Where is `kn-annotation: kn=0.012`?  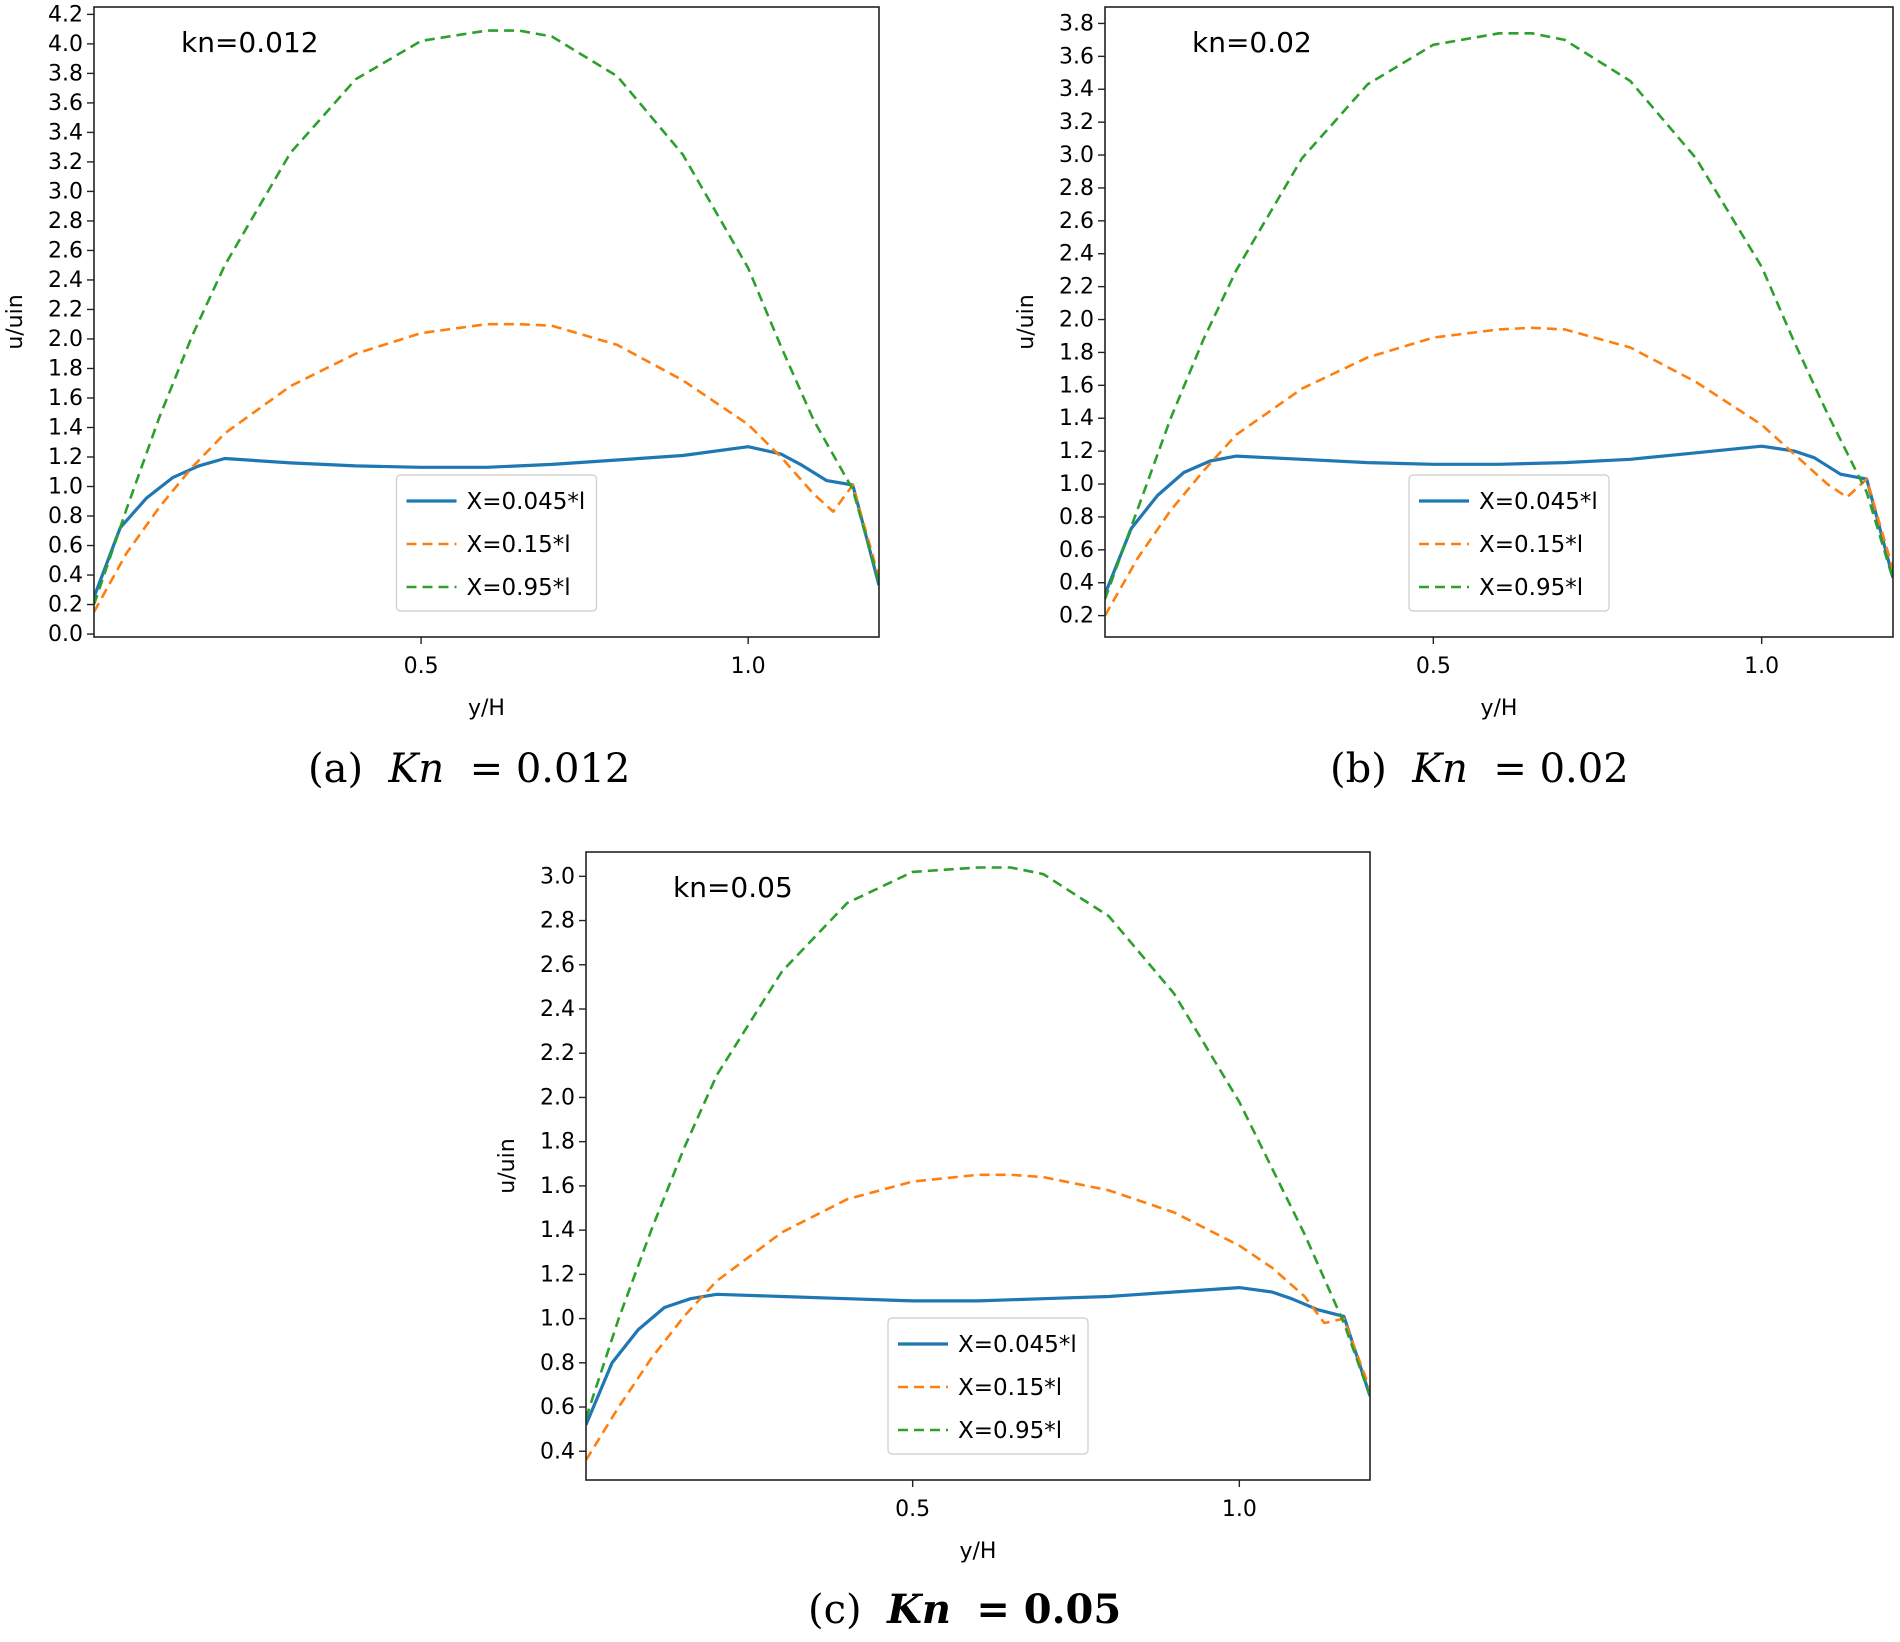
kn-annotation: kn=0.012 is located at coordinates (250, 42).